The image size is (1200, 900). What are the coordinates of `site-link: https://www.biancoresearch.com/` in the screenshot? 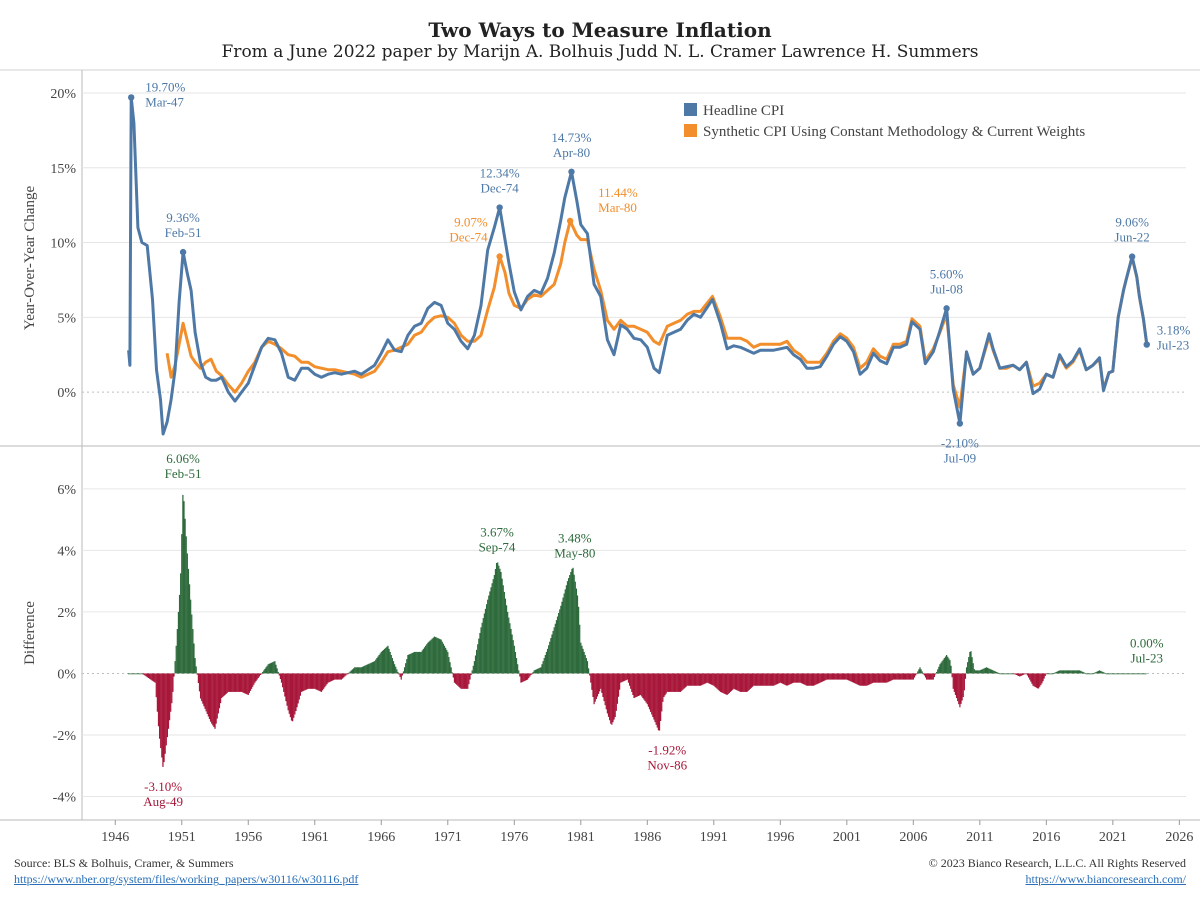 It's located at (1105, 879).